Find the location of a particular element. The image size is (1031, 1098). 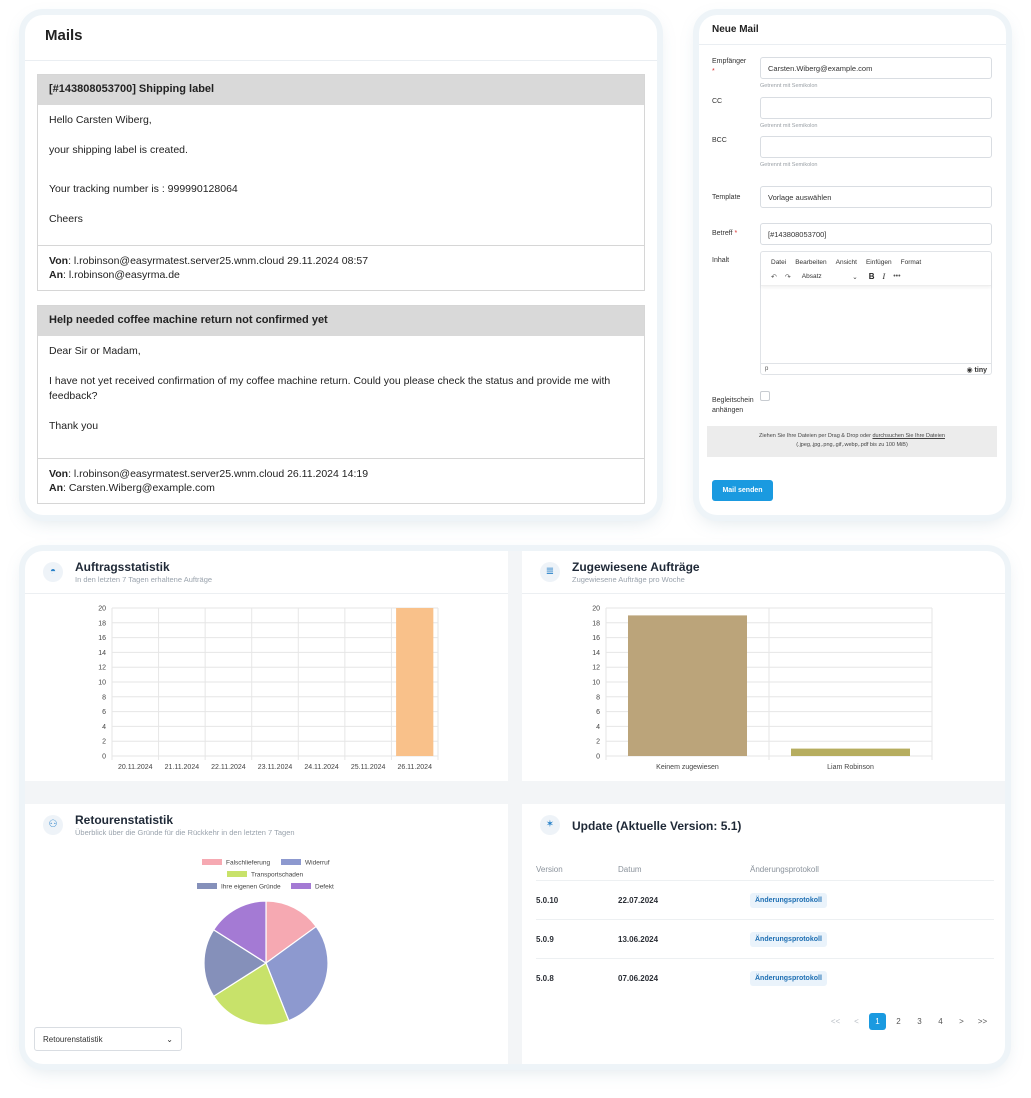

page-3: 3 is located at coordinates (919, 1021).